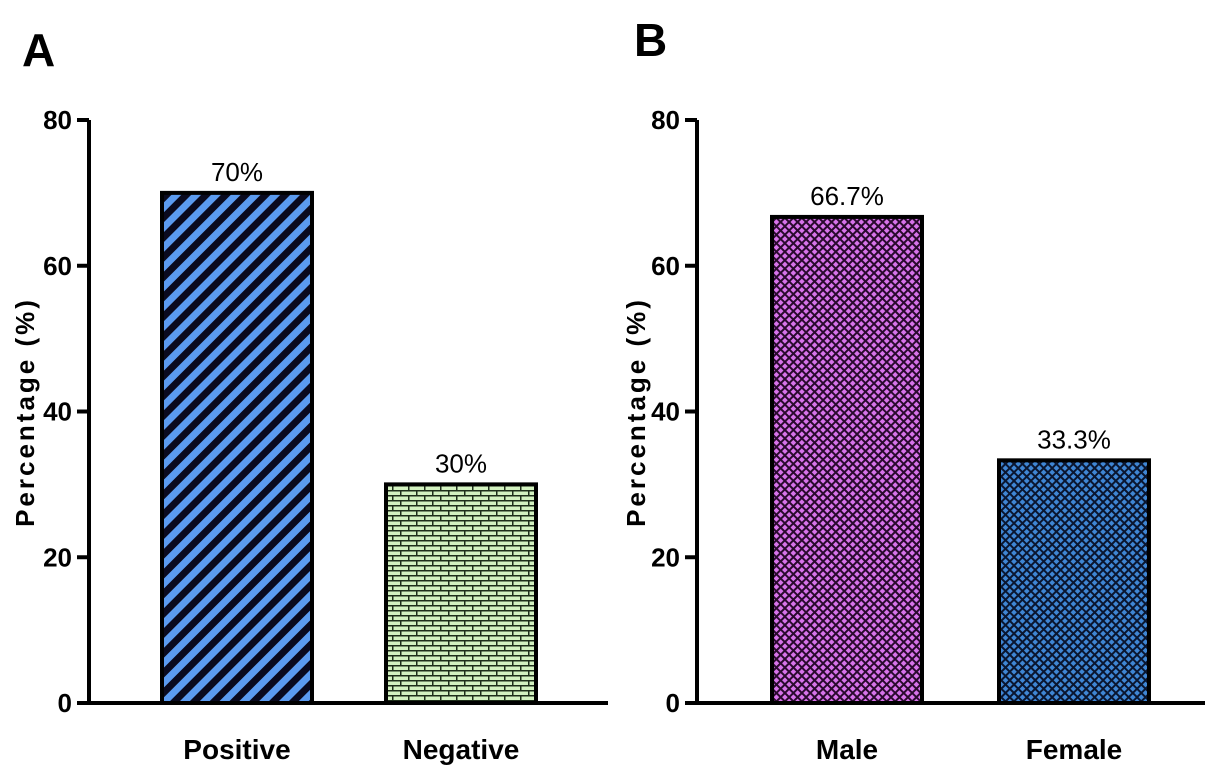 The image size is (1217, 768). I want to click on category-label-female: Female, so click(1074, 749).